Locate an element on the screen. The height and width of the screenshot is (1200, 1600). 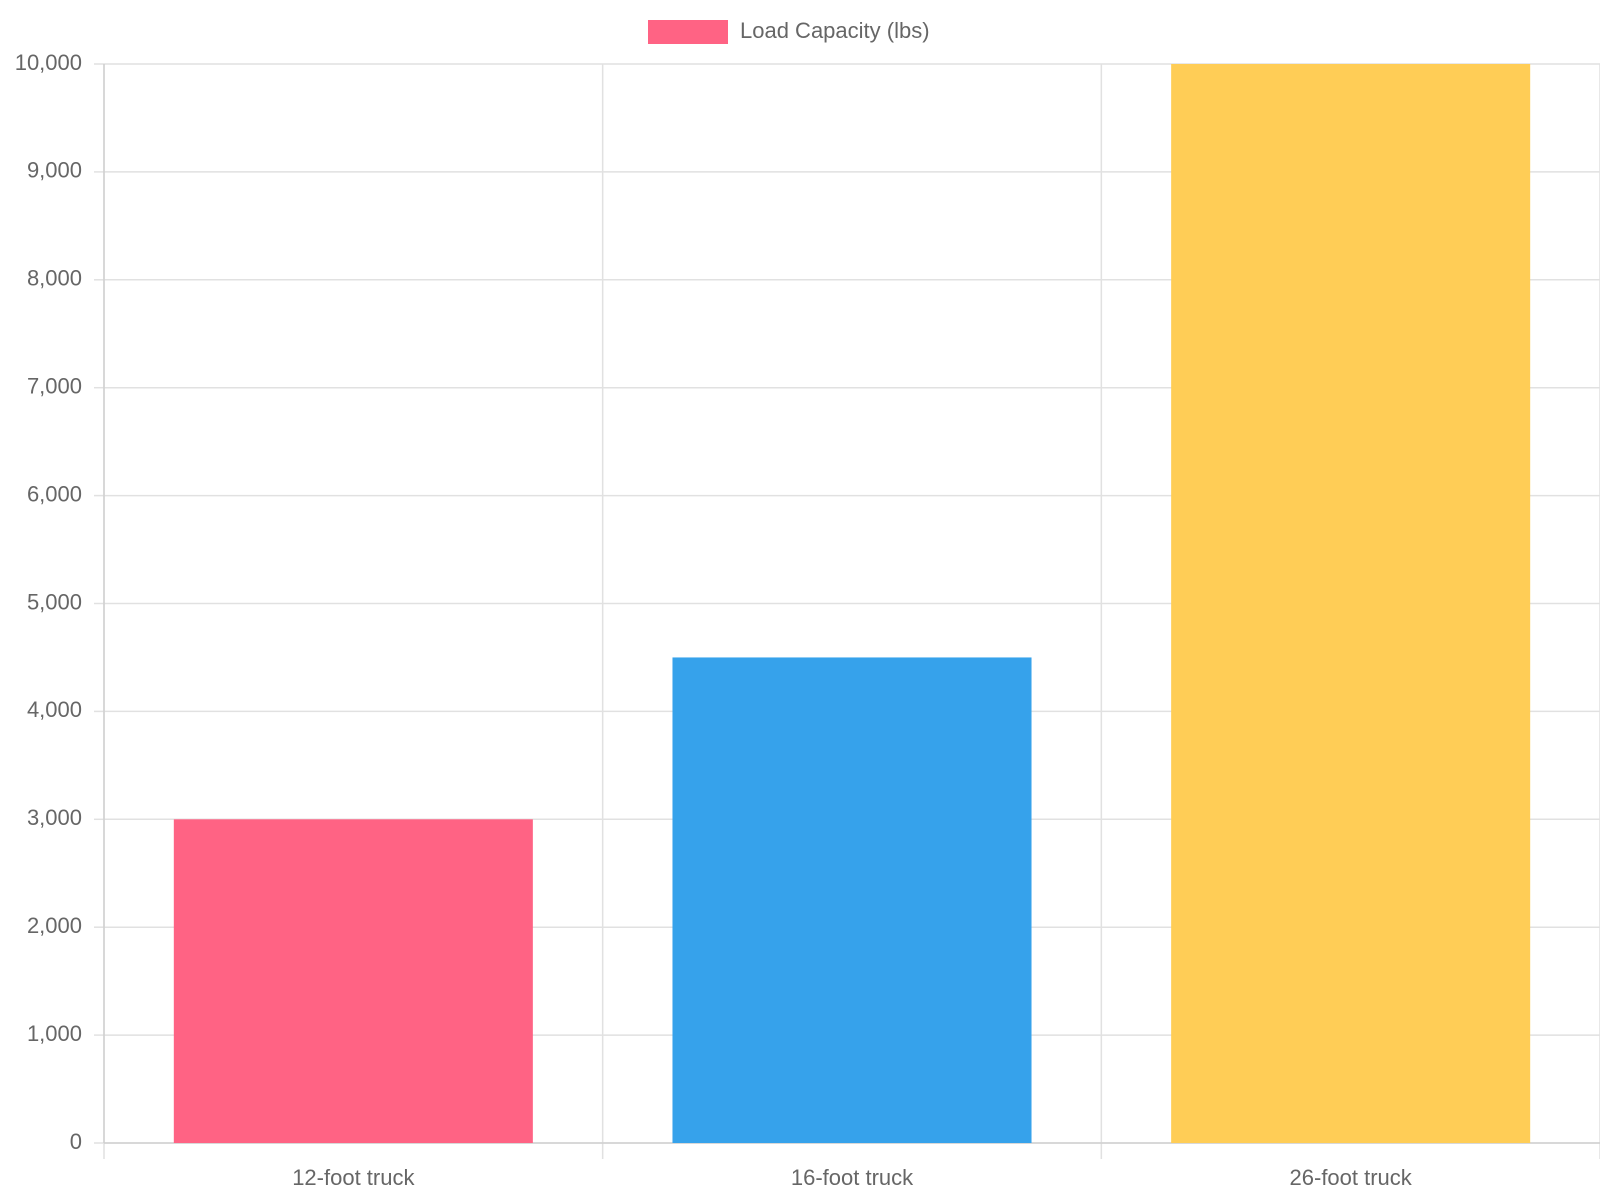
y-tick-label: 7,000 is located at coordinates (54, 386).